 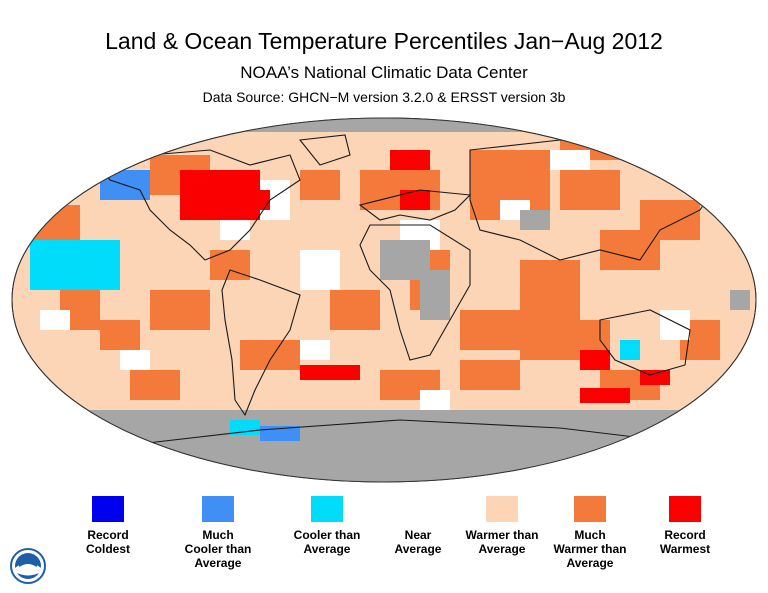 What do you see at coordinates (418, 542) in the screenshot?
I see `legend-label: Near Average` at bounding box center [418, 542].